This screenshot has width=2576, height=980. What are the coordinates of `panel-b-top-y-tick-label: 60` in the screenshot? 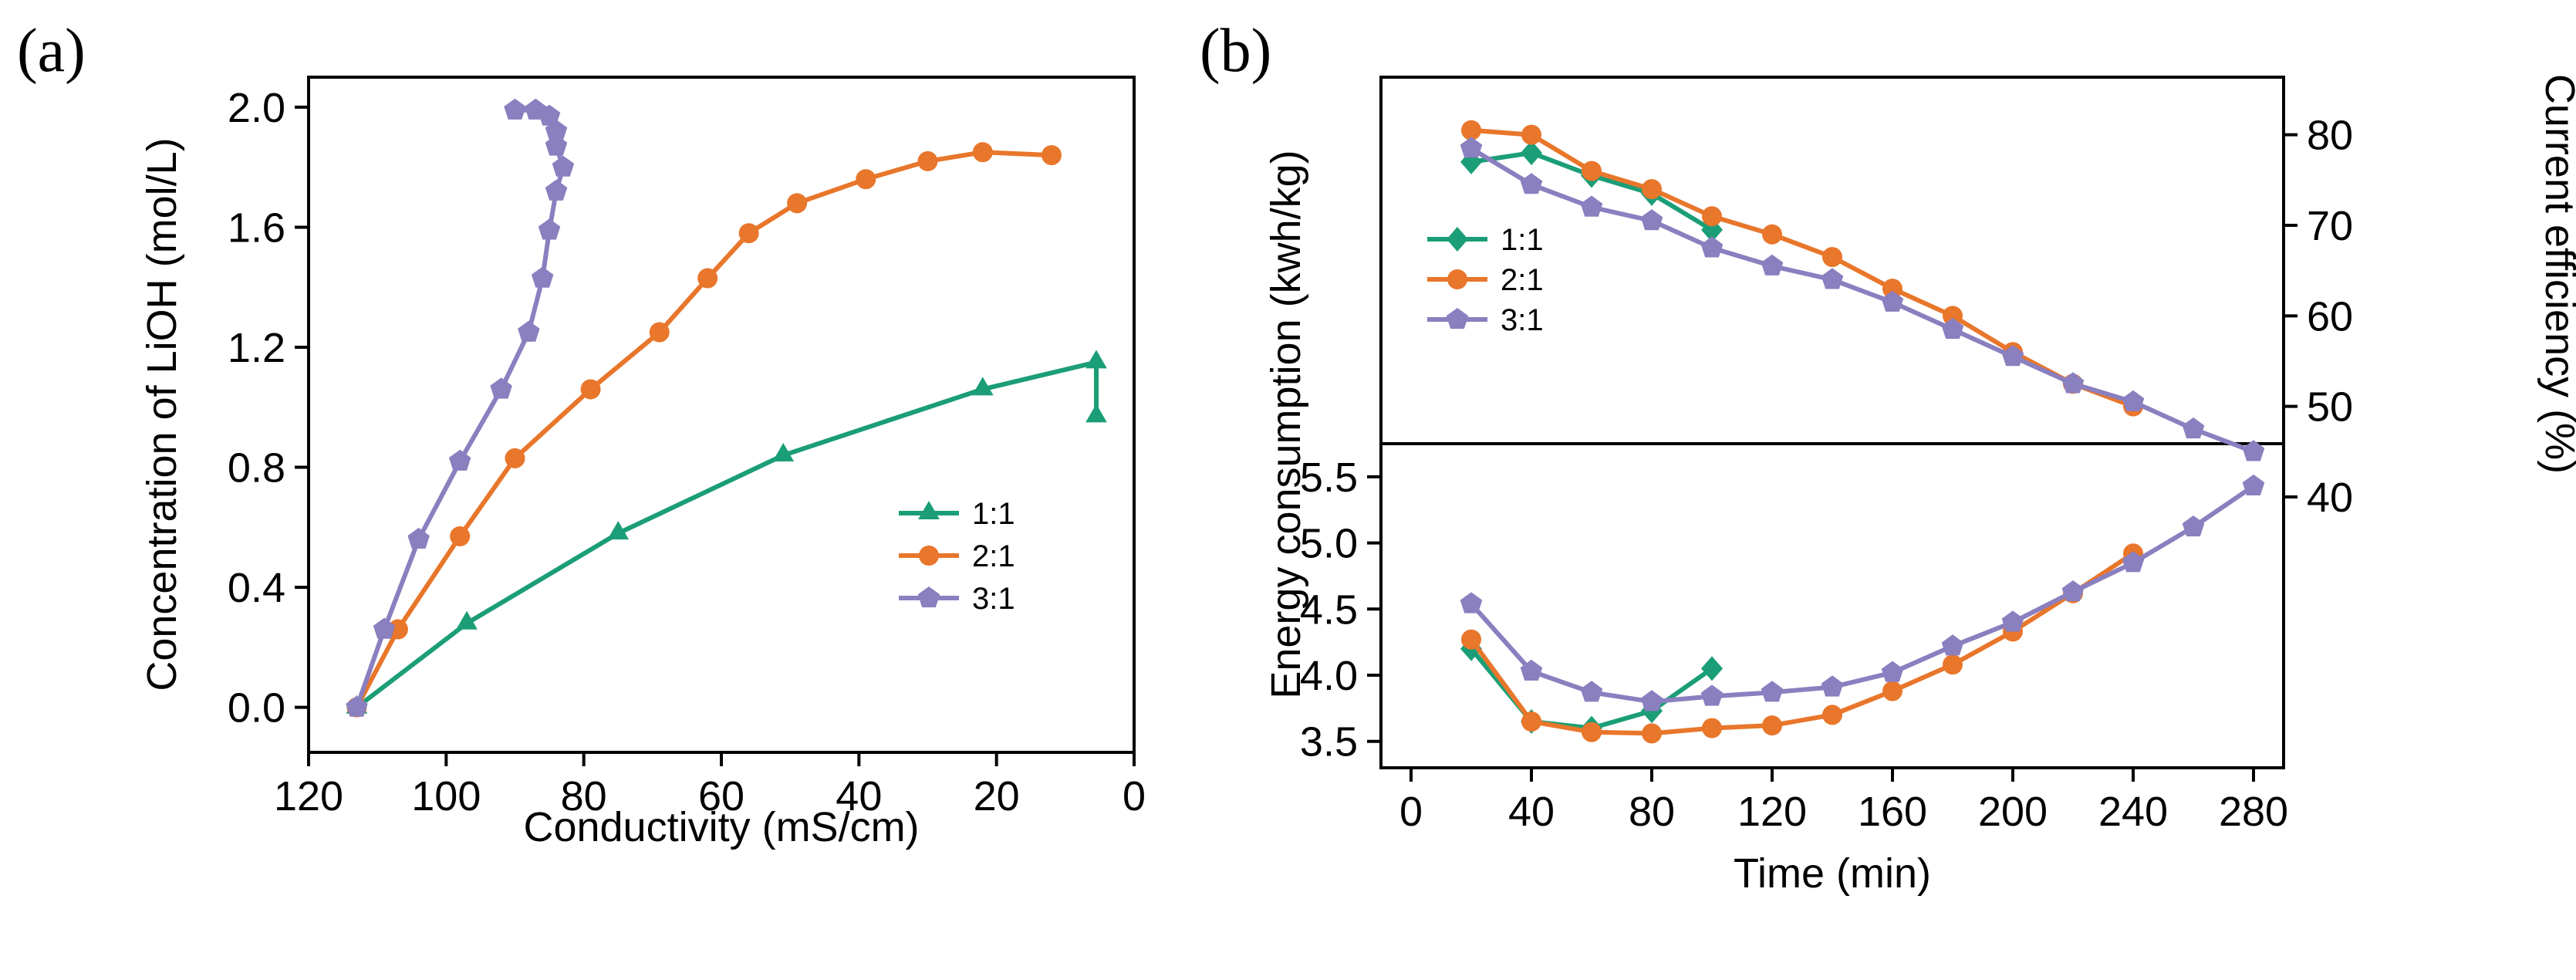 It's located at (2330, 316).